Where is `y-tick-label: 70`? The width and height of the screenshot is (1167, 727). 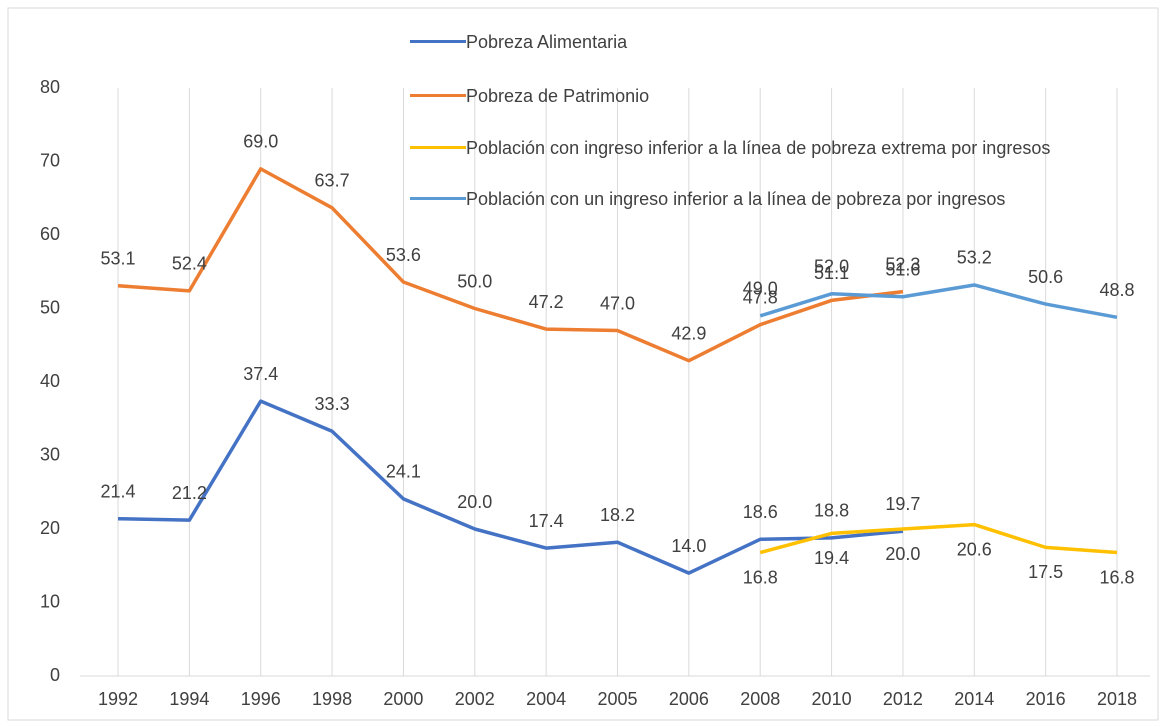
y-tick-label: 70 is located at coordinates (50, 160).